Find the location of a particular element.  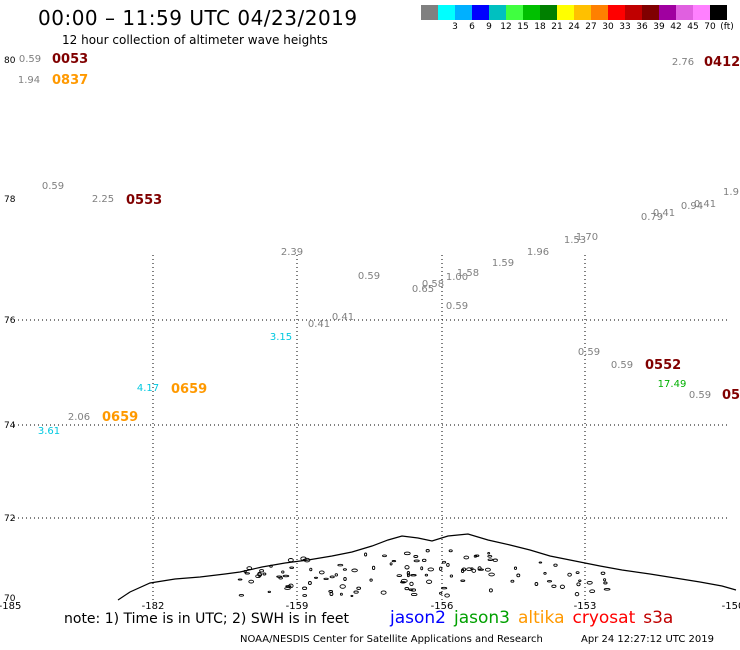

wave-height-value: 0.94 is located at coordinates (692, 206).